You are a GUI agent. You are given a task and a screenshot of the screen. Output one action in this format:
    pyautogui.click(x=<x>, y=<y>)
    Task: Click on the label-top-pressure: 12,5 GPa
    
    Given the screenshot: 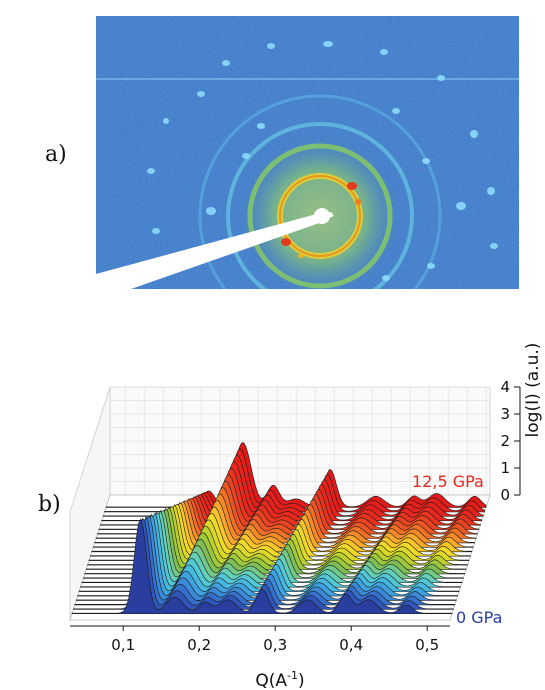 What is the action you would take?
    pyautogui.click(x=448, y=481)
    